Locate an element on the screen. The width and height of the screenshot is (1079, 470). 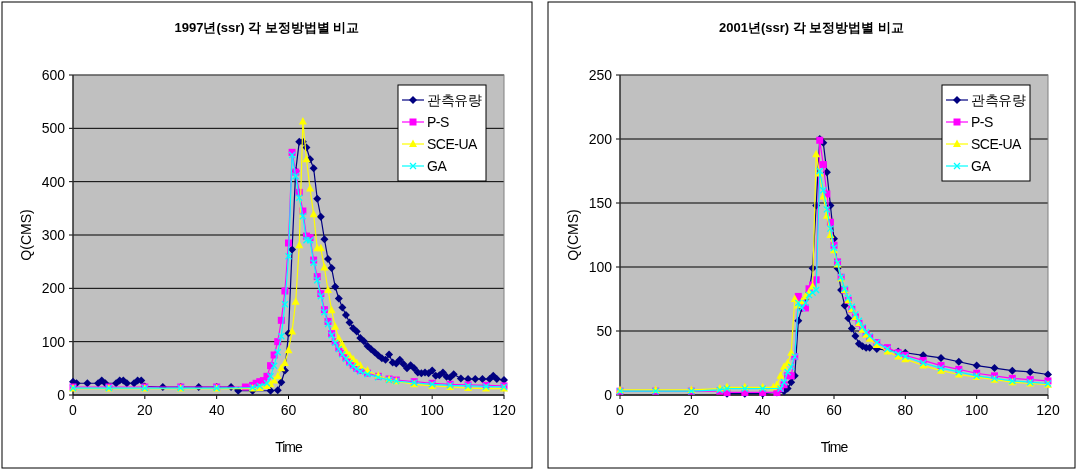
chart-title: 2001년(ssr) 각 보정방법별 비교 is located at coordinates (811, 27).